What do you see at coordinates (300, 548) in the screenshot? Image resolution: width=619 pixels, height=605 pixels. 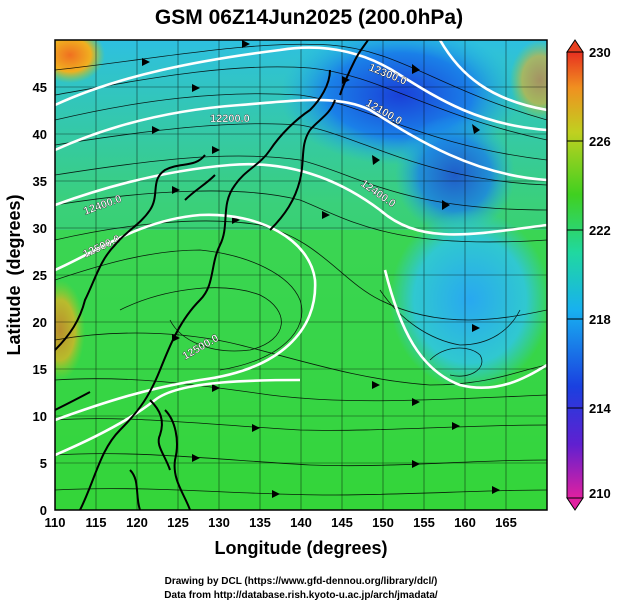 I see `x-axis-label: Longitude (degrees)` at bounding box center [300, 548].